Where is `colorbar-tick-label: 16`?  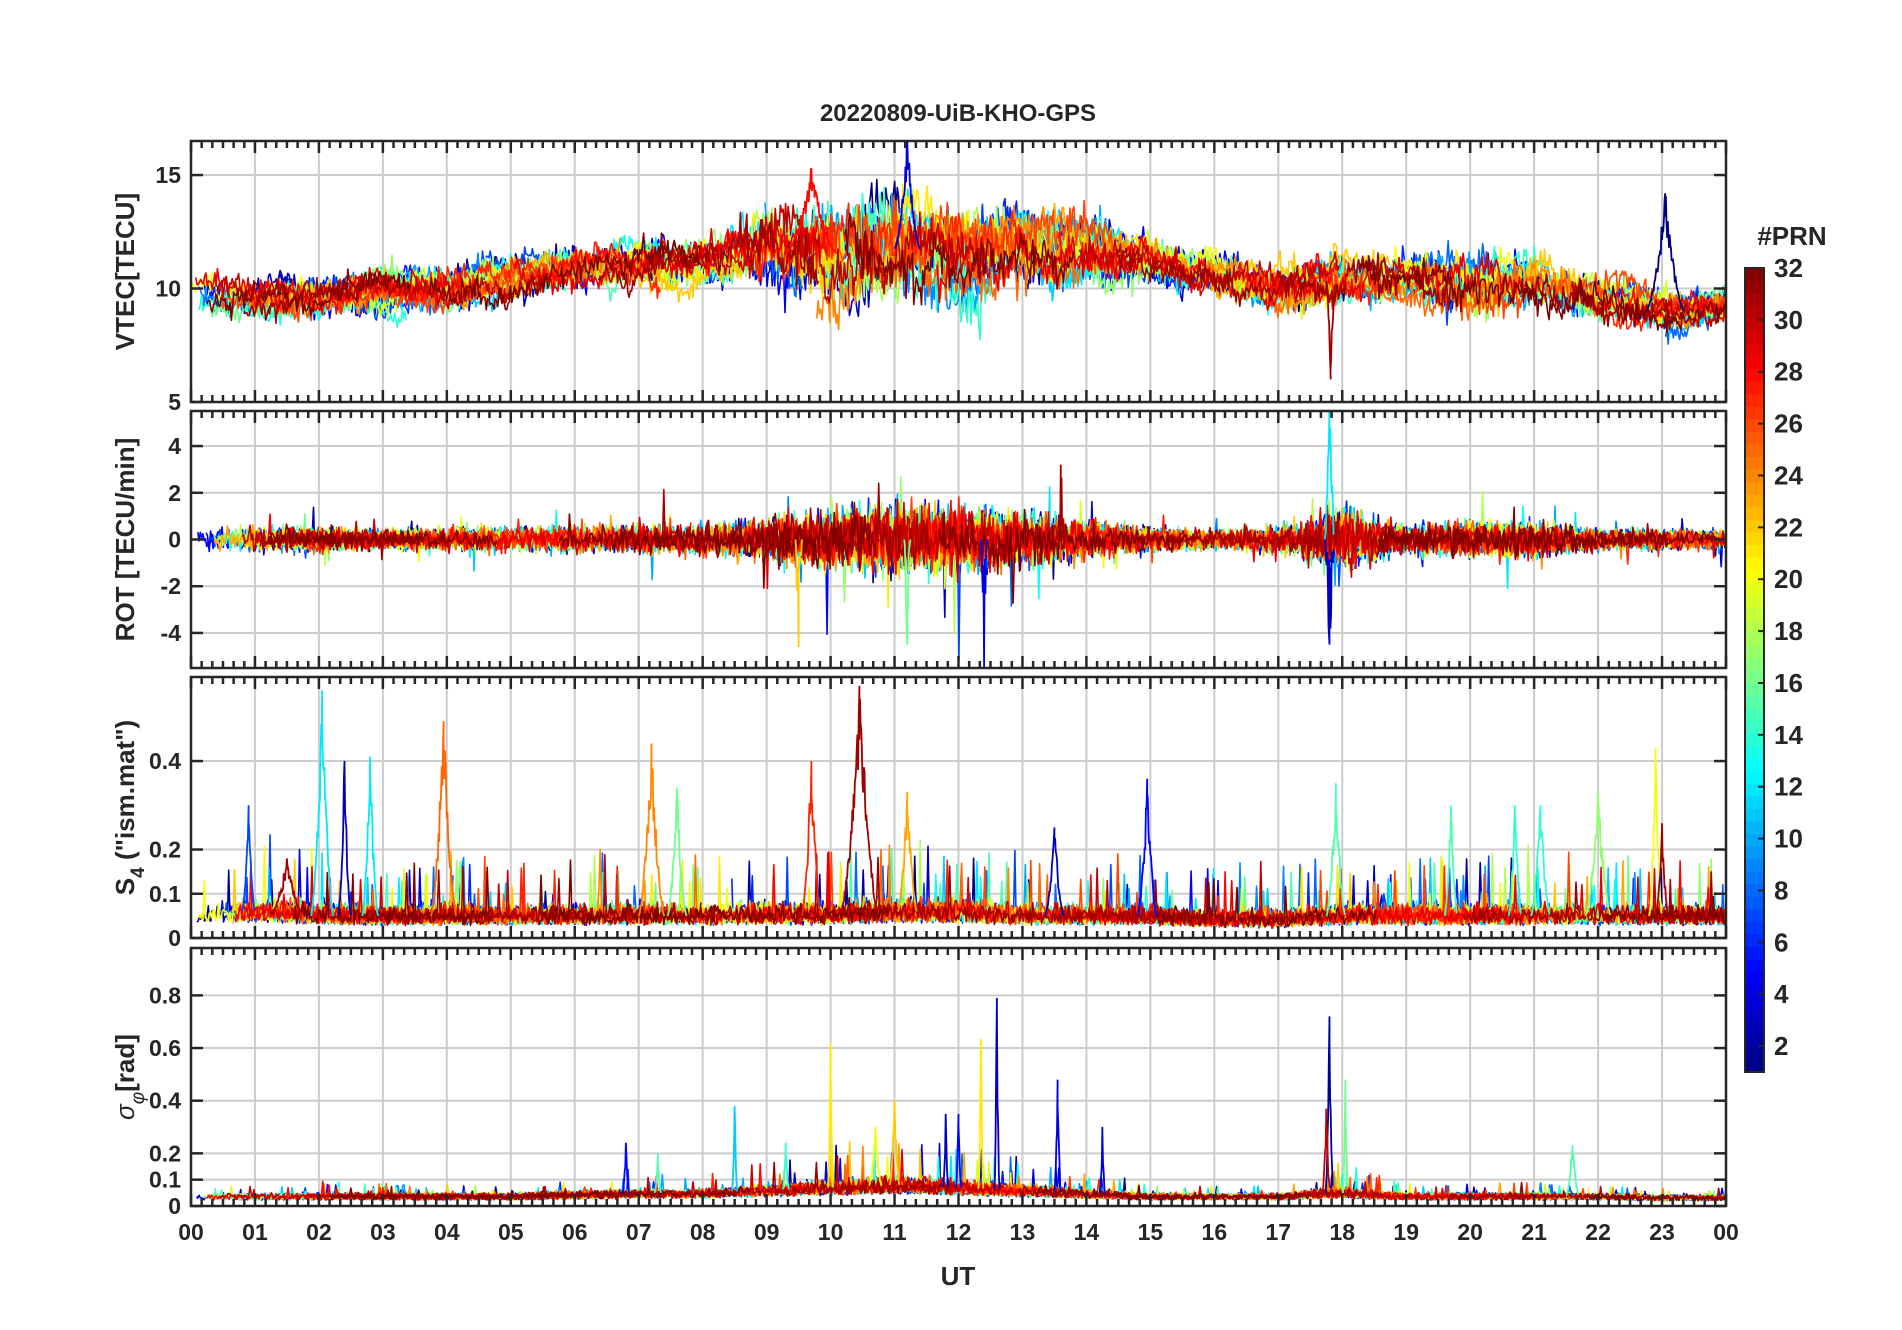 colorbar-tick-label: 16 is located at coordinates (1788, 683).